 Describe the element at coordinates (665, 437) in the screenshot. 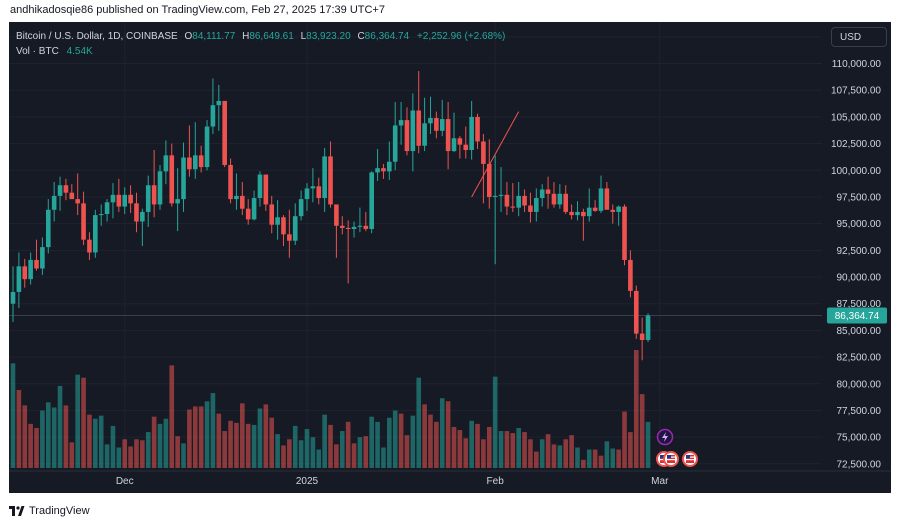

I see `lightning-icon` at that location.